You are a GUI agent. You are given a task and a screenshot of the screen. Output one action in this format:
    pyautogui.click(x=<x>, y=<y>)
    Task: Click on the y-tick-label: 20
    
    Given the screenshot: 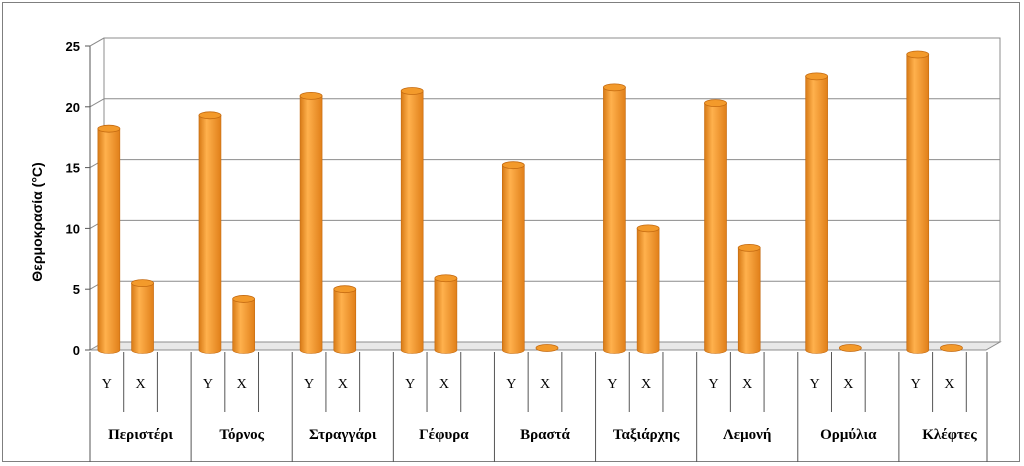 What is the action you would take?
    pyautogui.click(x=73, y=107)
    